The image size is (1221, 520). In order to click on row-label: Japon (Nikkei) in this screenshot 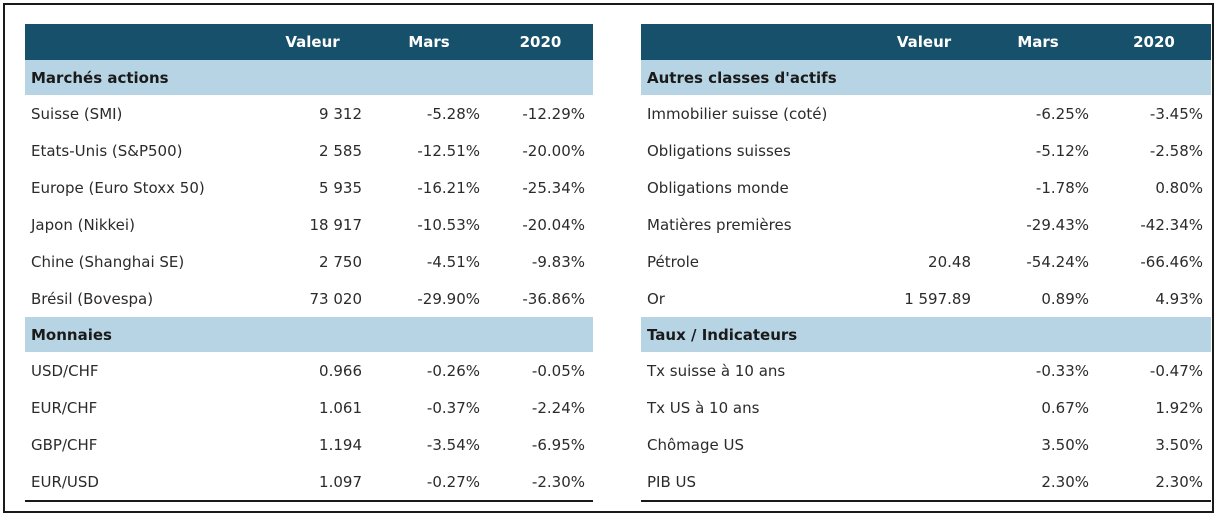, I will do `click(83, 224)`.